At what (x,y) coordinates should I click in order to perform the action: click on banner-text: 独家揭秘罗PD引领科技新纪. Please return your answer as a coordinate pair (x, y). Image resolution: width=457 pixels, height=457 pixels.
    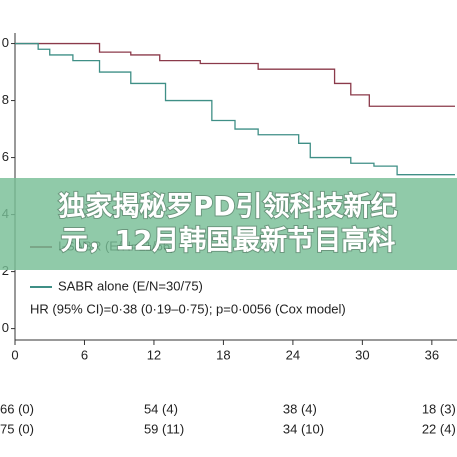
    Looking at the image, I should click on (227, 207).